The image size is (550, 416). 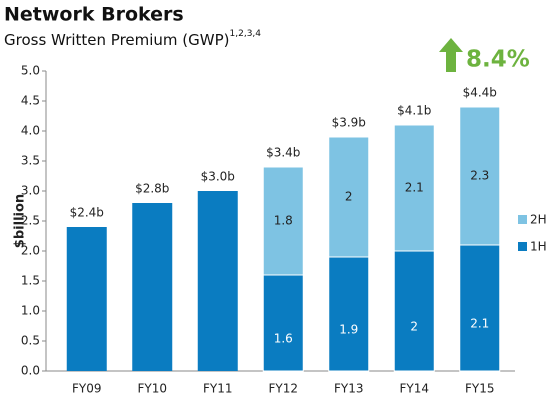 I want to click on y-tick-label: 3.5, so click(x=30, y=161).